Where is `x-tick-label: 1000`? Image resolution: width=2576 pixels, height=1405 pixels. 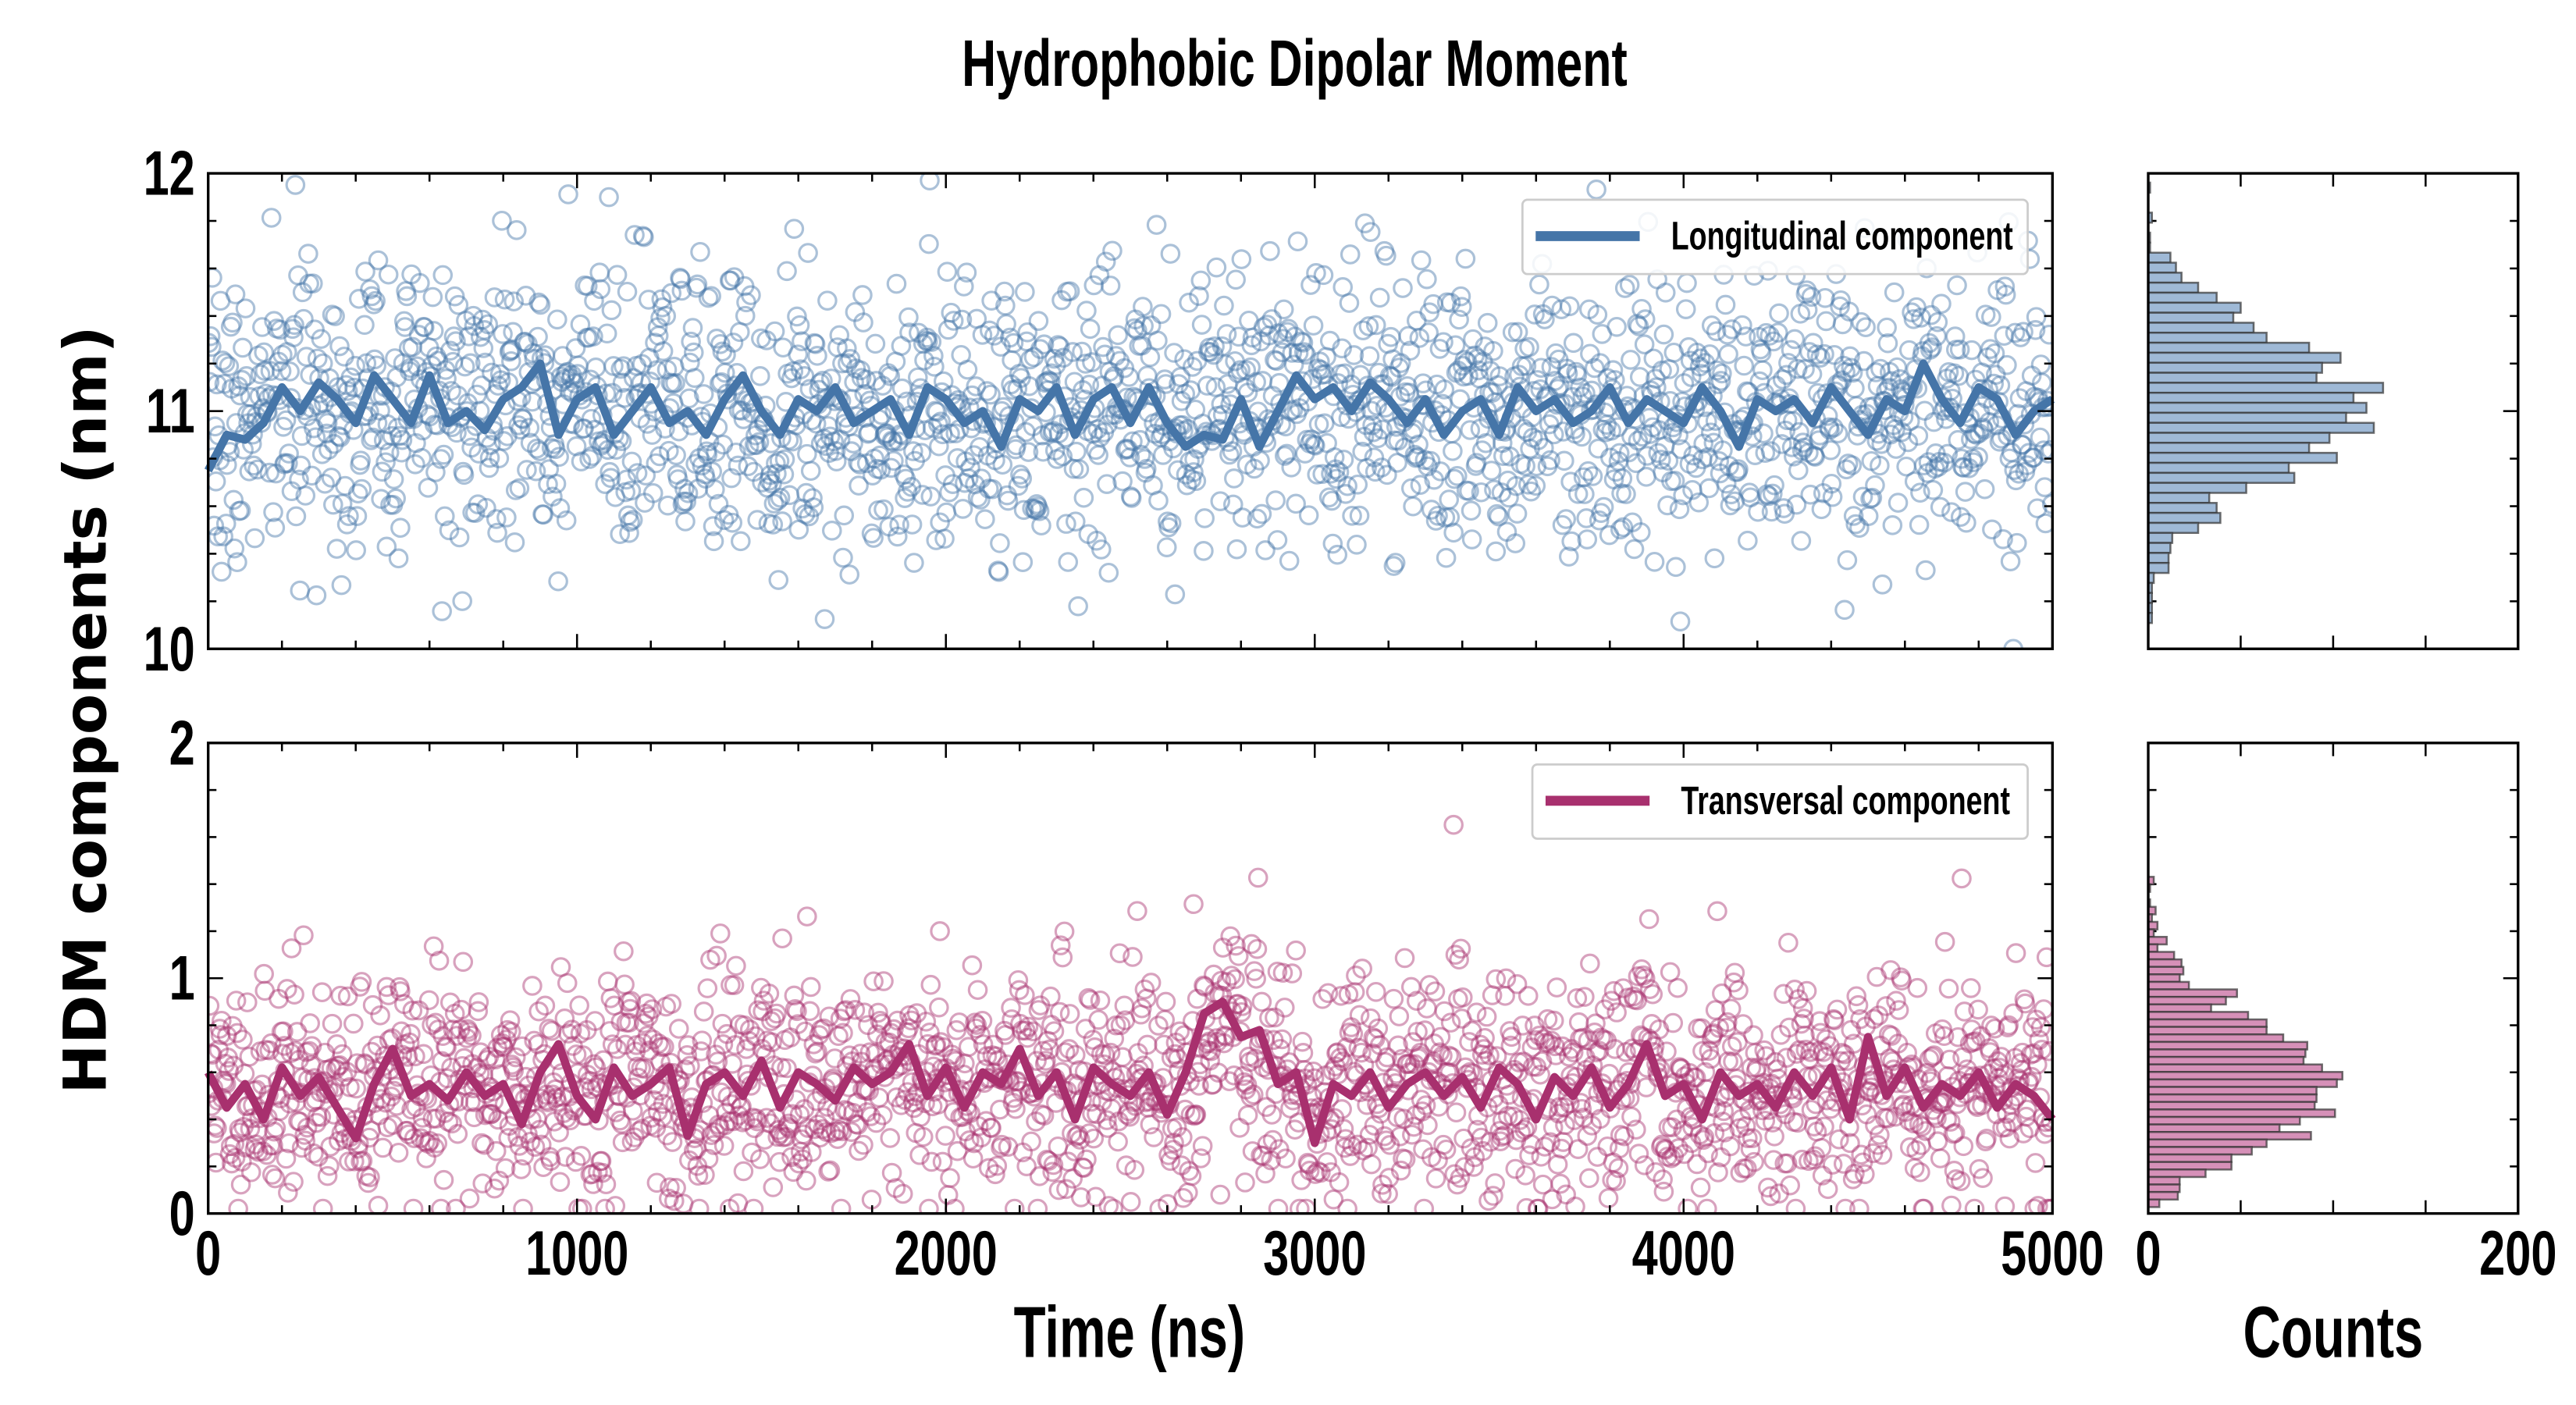 x-tick-label: 1000 is located at coordinates (576, 1253).